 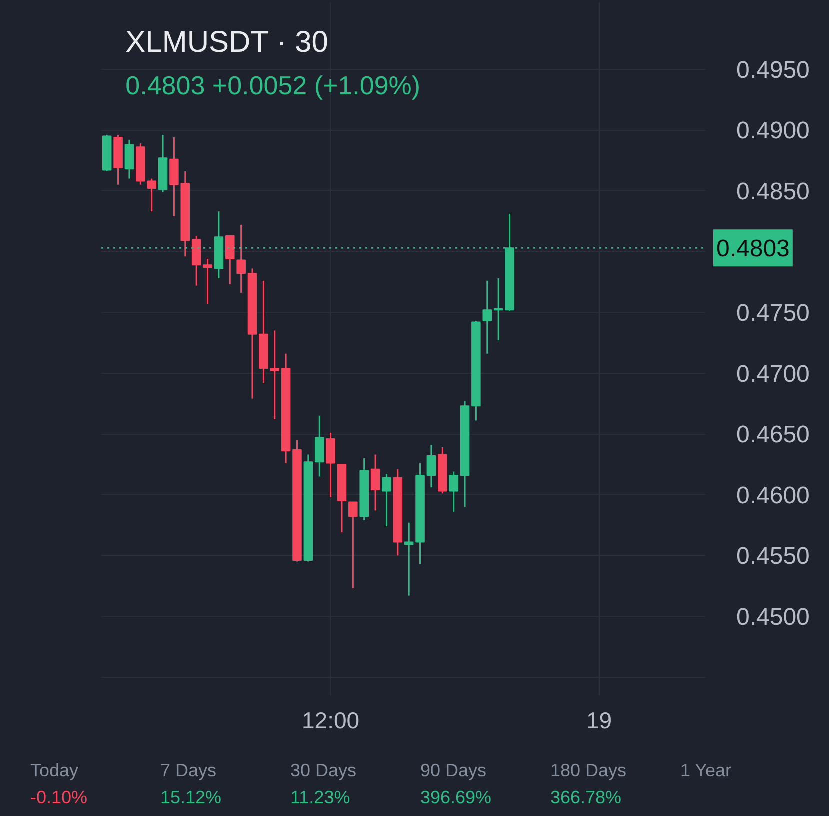 What do you see at coordinates (599, 721) in the screenshot?
I see `x-tick-label: 19` at bounding box center [599, 721].